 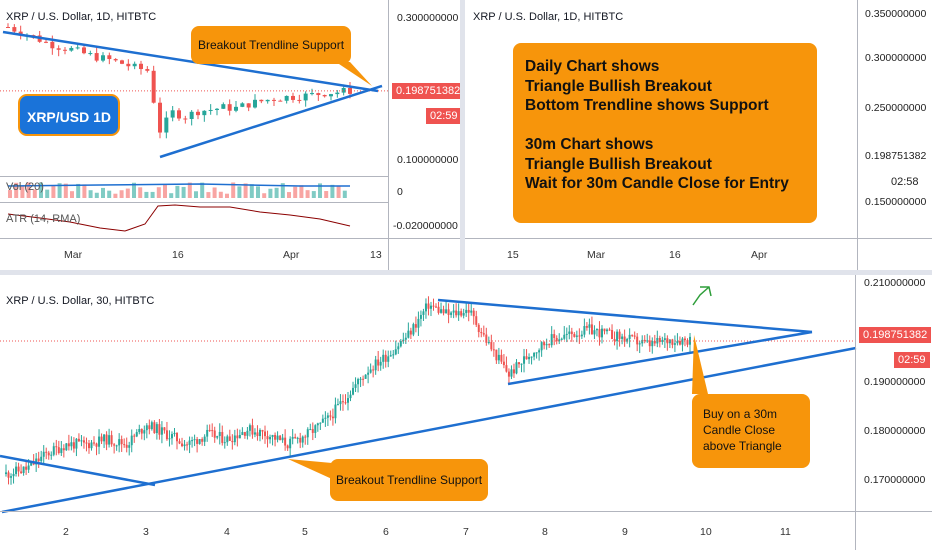 What do you see at coordinates (466, 272) in the screenshot?
I see `horizontal-pane-divider` at bounding box center [466, 272].